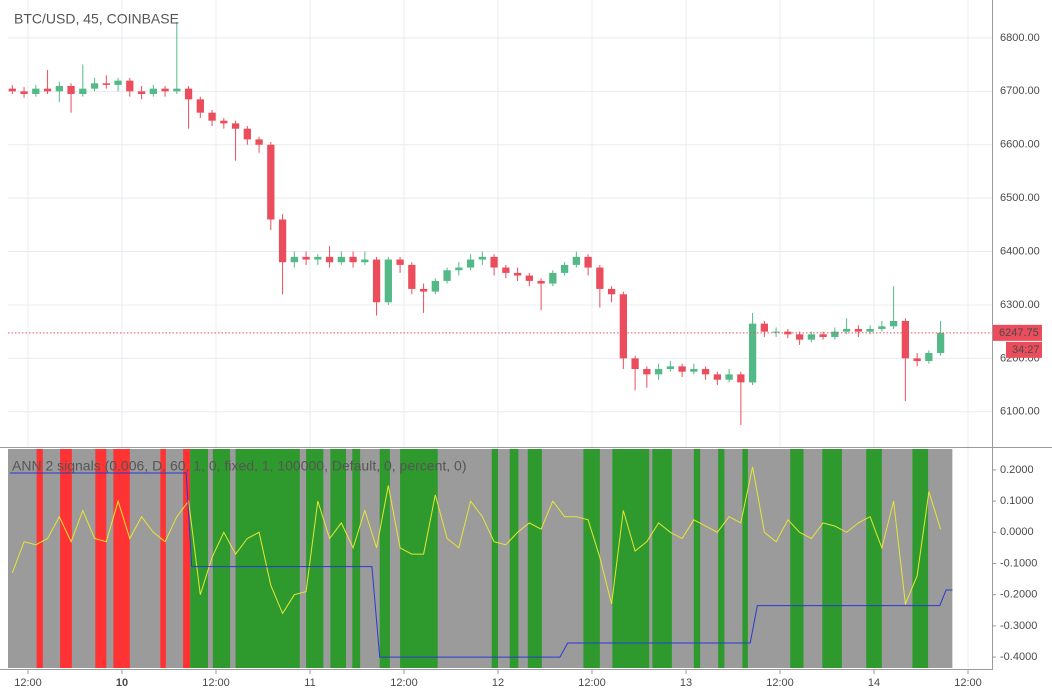  I want to click on y-tick-label: 0.1000, so click(1017, 501).